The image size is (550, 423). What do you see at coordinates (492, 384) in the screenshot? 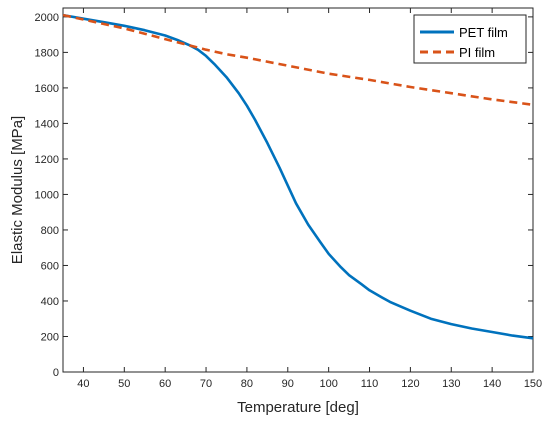
I see `x-tick-label: 140` at bounding box center [492, 384].